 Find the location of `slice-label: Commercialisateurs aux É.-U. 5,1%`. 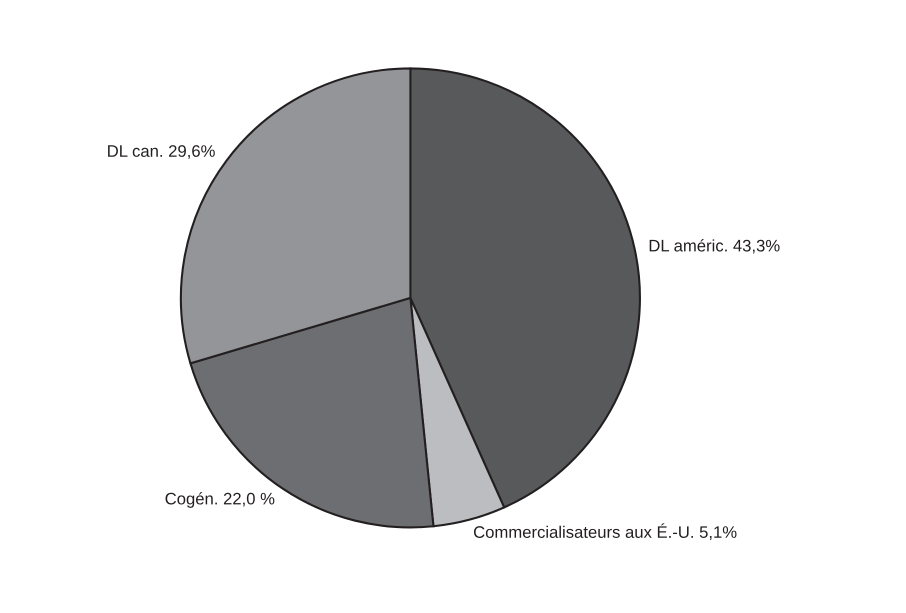

slice-label: Commercialisateurs aux É.-U. 5,1% is located at coordinates (605, 531).